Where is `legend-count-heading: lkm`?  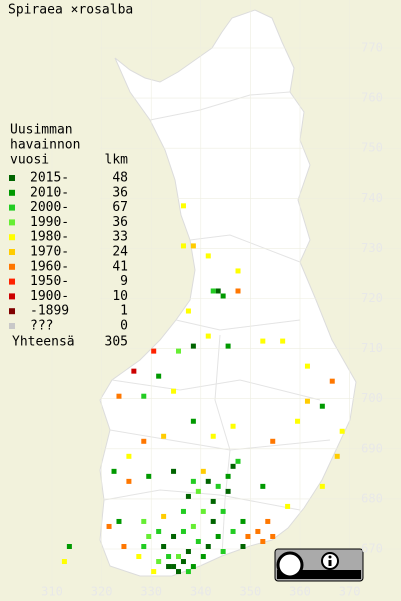 legend-count-heading: lkm is located at coordinates (117, 160).